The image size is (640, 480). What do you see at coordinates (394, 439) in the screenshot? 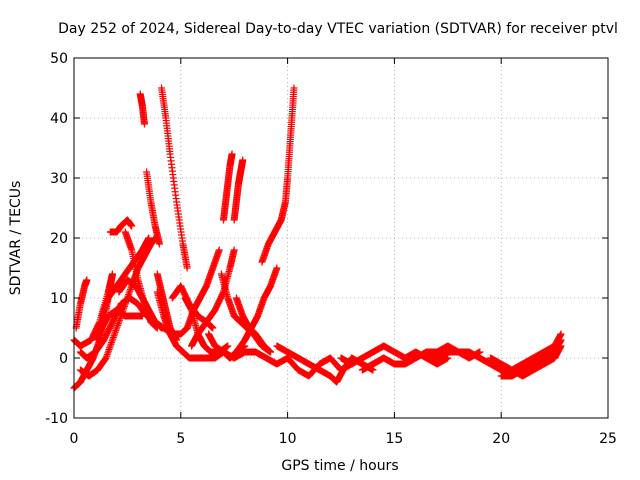
I see `x-tick-label: 15` at bounding box center [394, 439].